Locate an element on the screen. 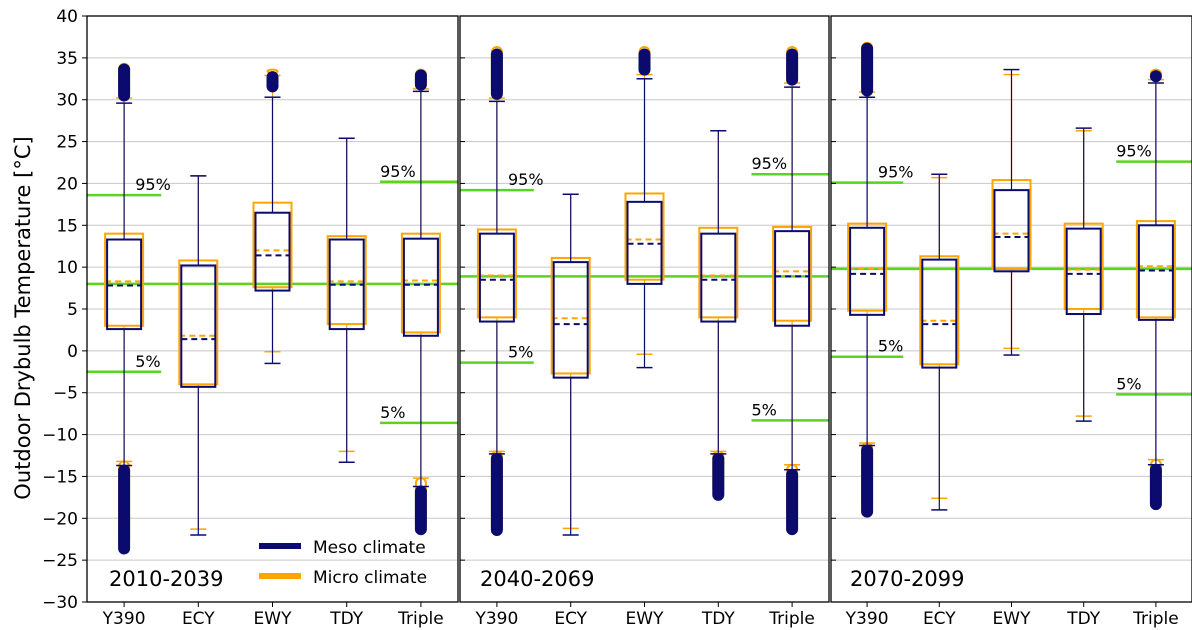 The image size is (1192, 630). y-tick-label: 5 is located at coordinates (72, 310).